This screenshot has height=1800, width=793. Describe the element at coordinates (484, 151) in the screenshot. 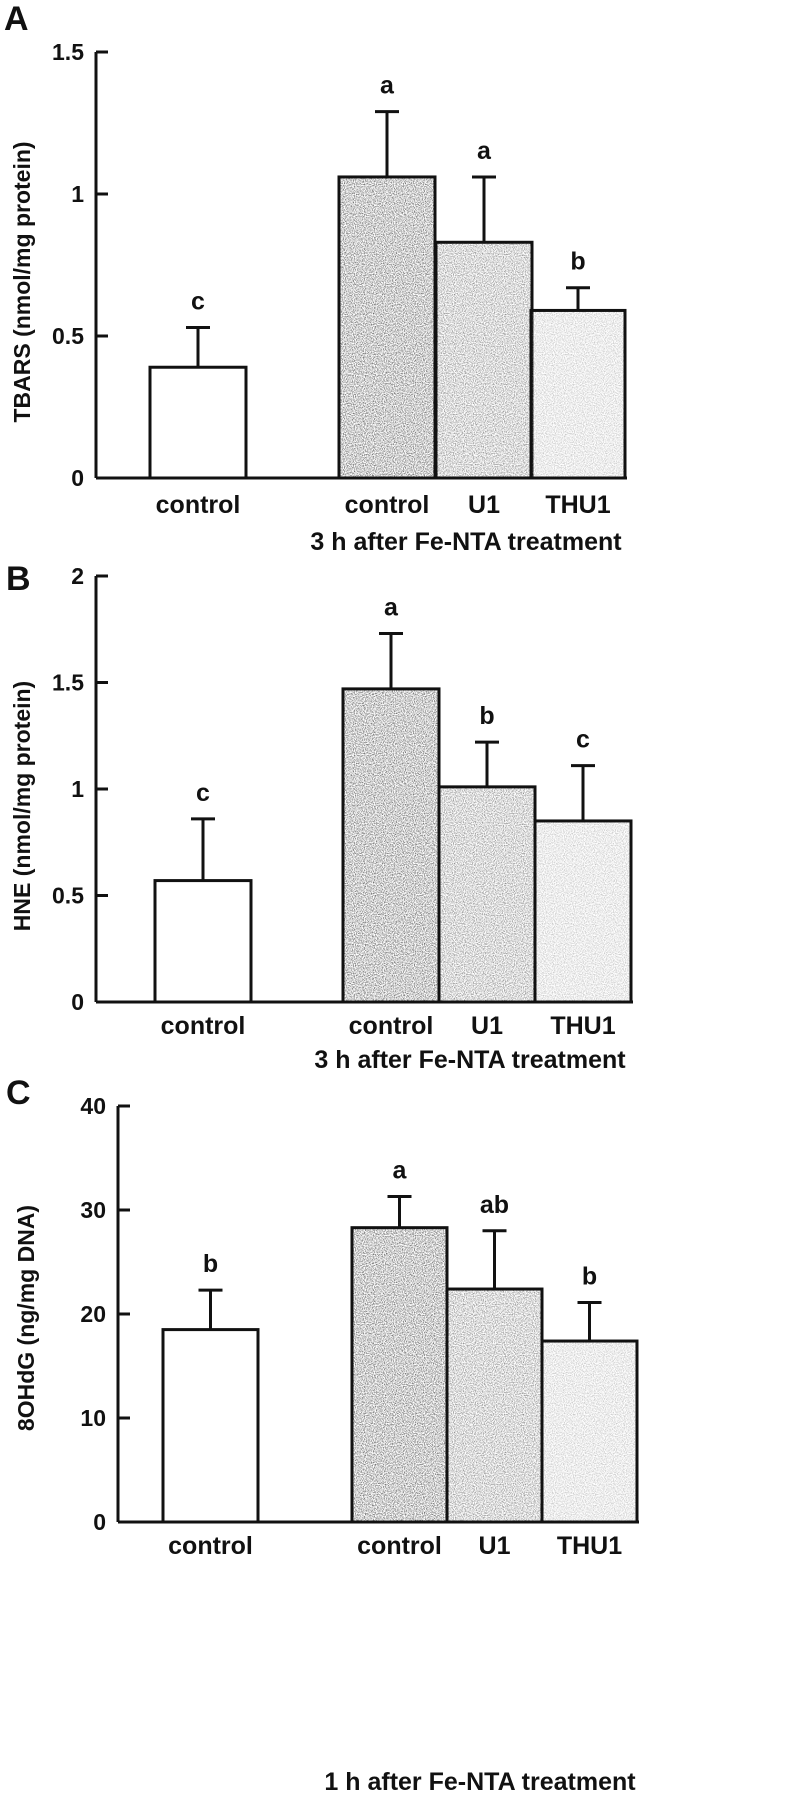

I see `significance-label-a-2: a` at that location.